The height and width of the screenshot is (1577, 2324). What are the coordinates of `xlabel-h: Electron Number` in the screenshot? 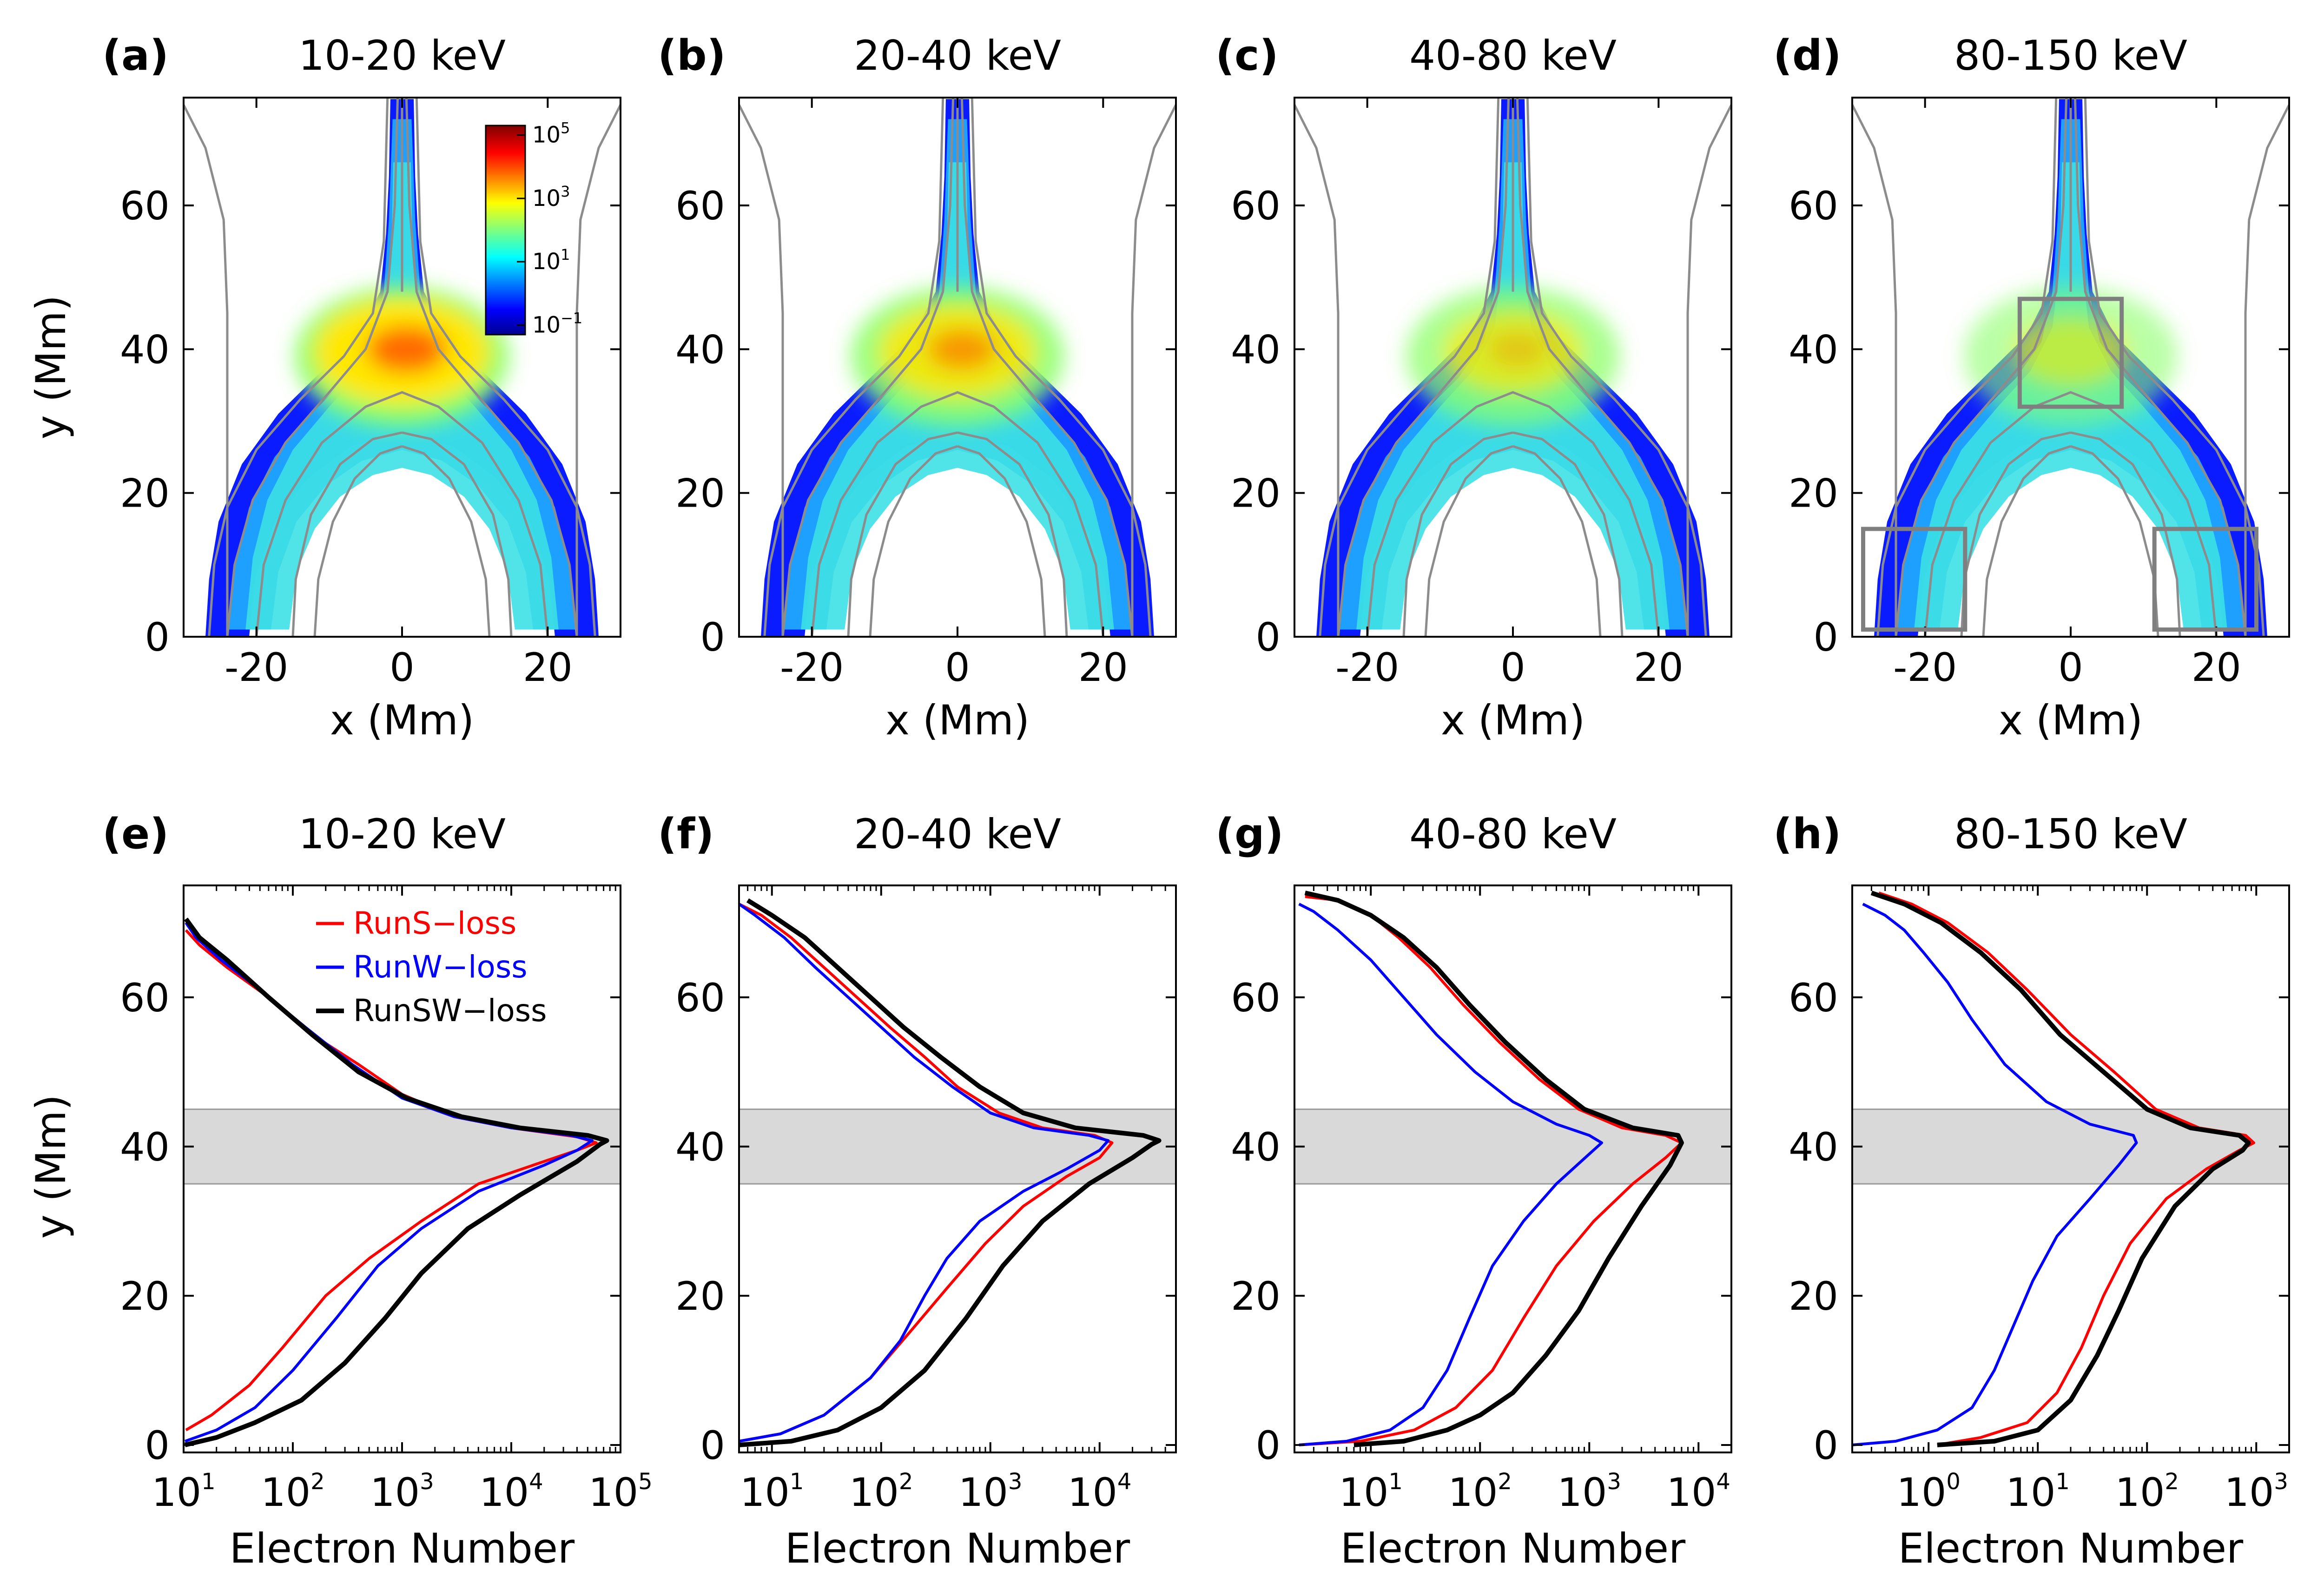 It's located at (2071, 1548).